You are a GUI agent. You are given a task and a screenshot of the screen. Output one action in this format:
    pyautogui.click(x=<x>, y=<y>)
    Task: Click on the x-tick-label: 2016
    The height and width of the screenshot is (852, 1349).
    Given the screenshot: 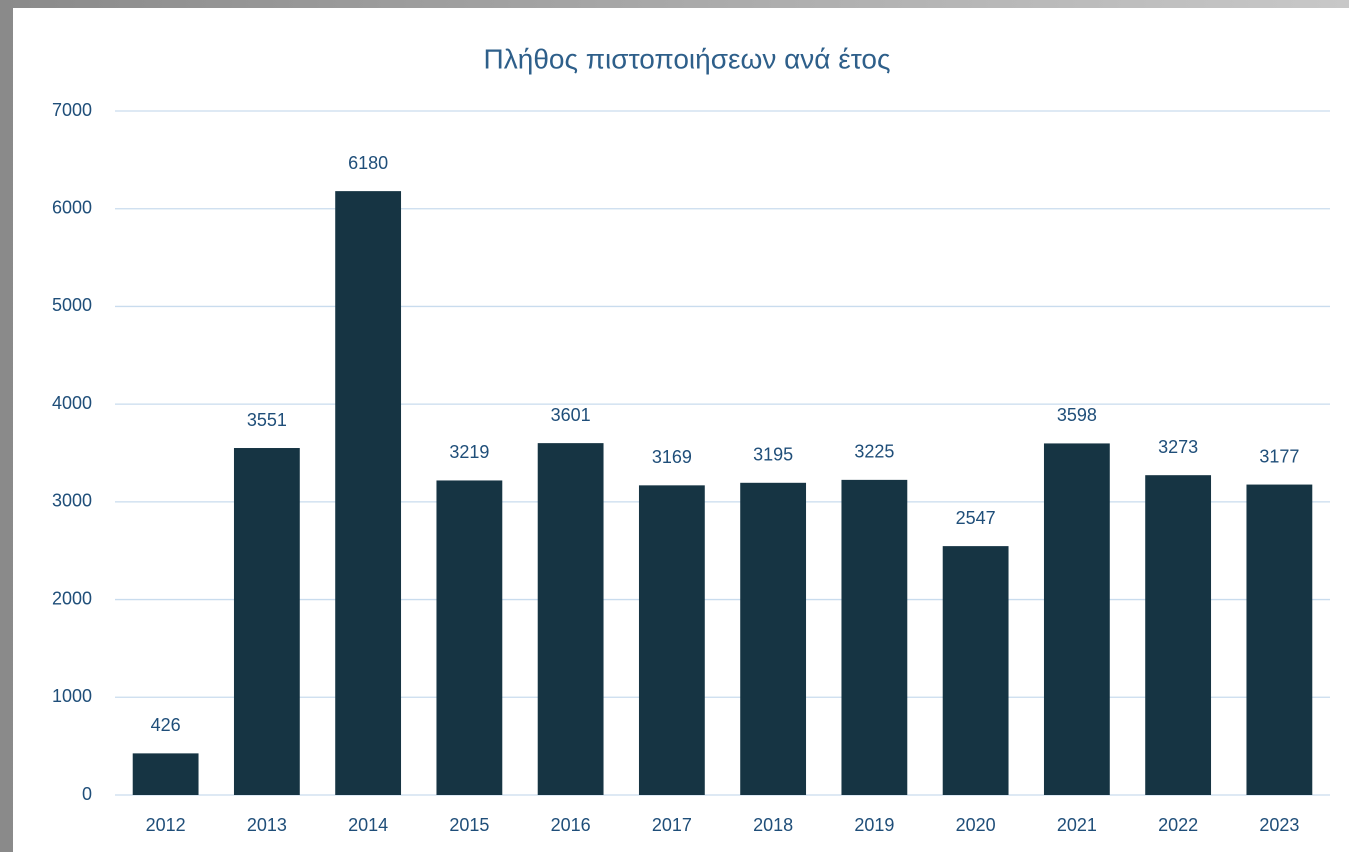 What is the action you would take?
    pyautogui.click(x=571, y=825)
    